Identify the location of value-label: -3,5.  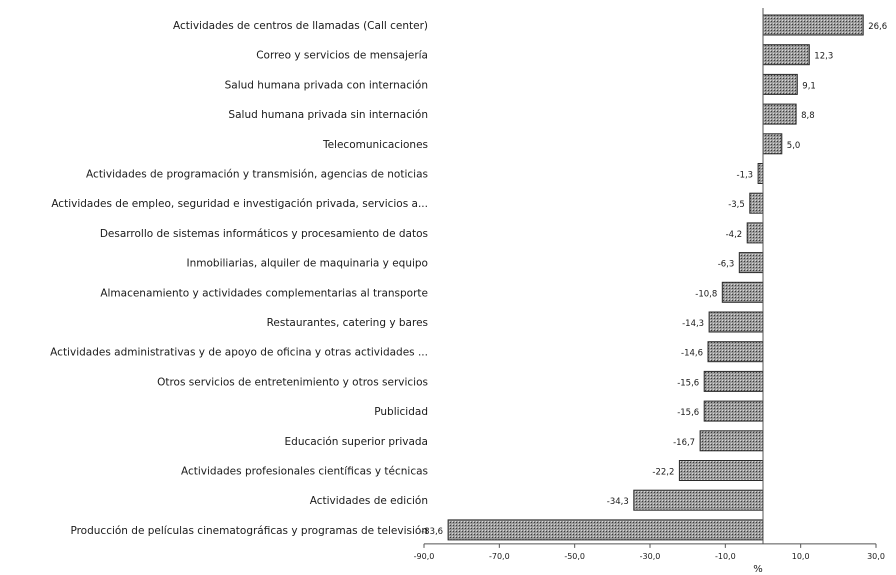
(736, 205).